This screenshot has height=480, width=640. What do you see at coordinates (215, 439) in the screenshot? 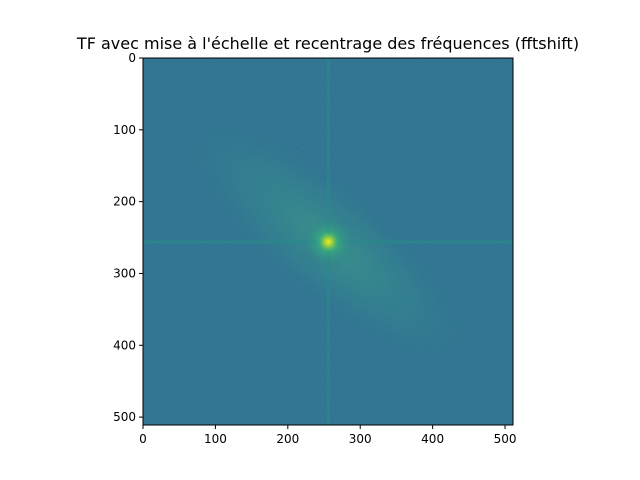
I see `x-tick-label: 100` at bounding box center [215, 439].